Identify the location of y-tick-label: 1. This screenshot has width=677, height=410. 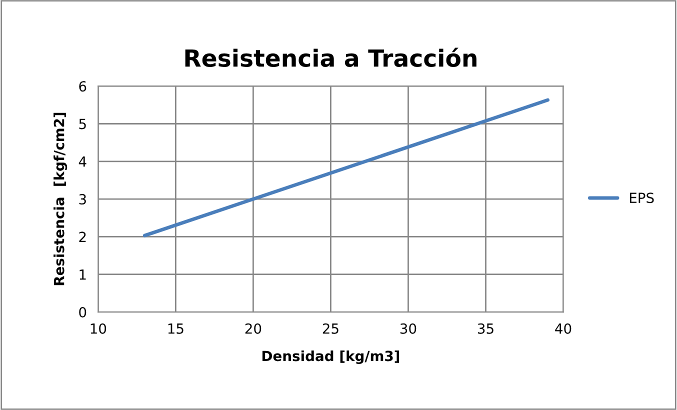
(83, 275).